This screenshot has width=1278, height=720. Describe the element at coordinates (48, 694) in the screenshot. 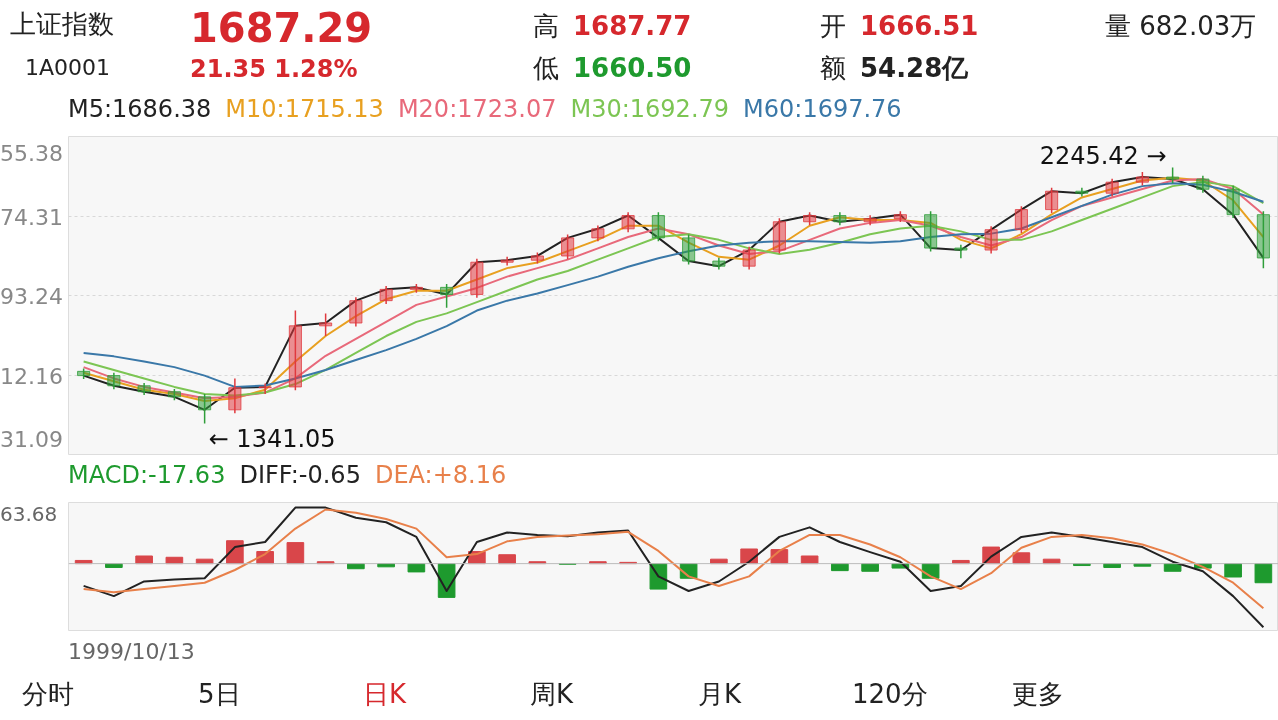

I see `text: 分时` at that location.